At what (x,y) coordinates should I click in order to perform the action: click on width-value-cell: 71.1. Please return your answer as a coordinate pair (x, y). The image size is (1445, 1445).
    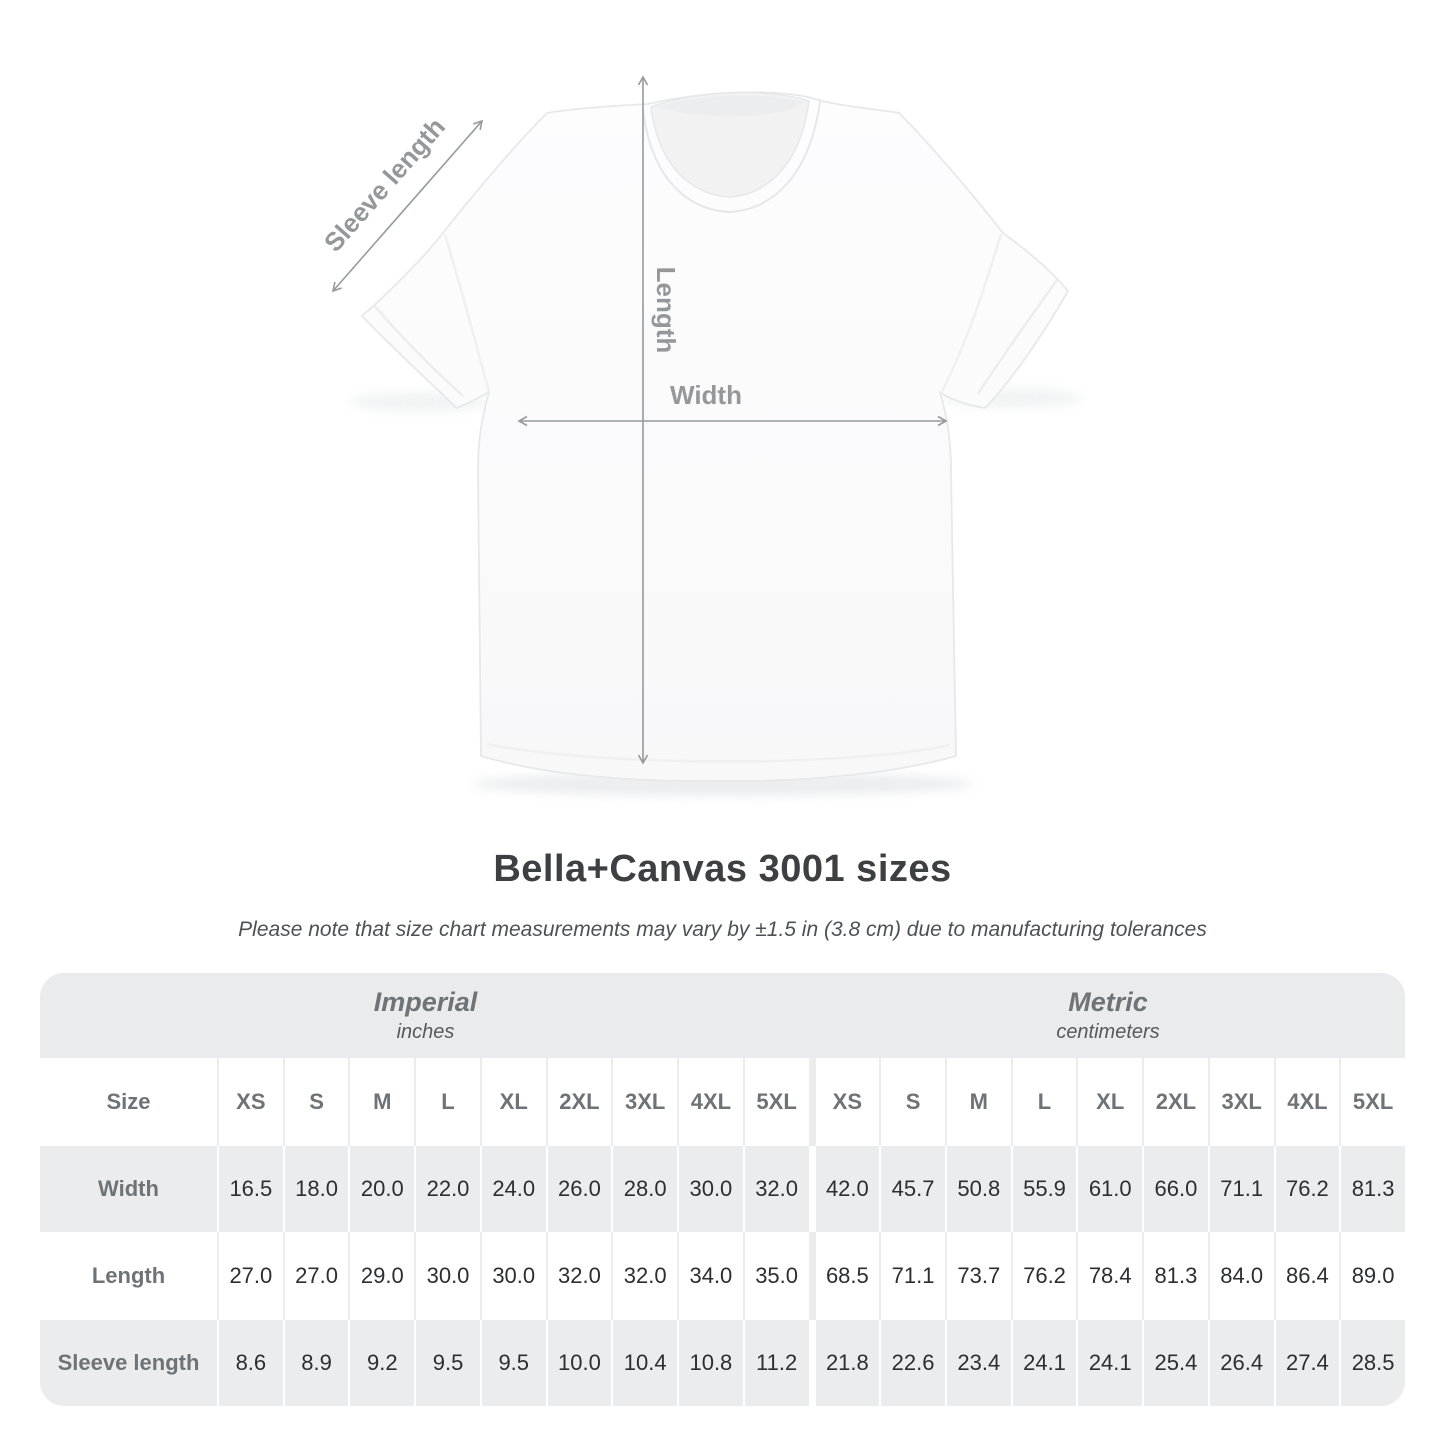
    Looking at the image, I should click on (1240, 1189).